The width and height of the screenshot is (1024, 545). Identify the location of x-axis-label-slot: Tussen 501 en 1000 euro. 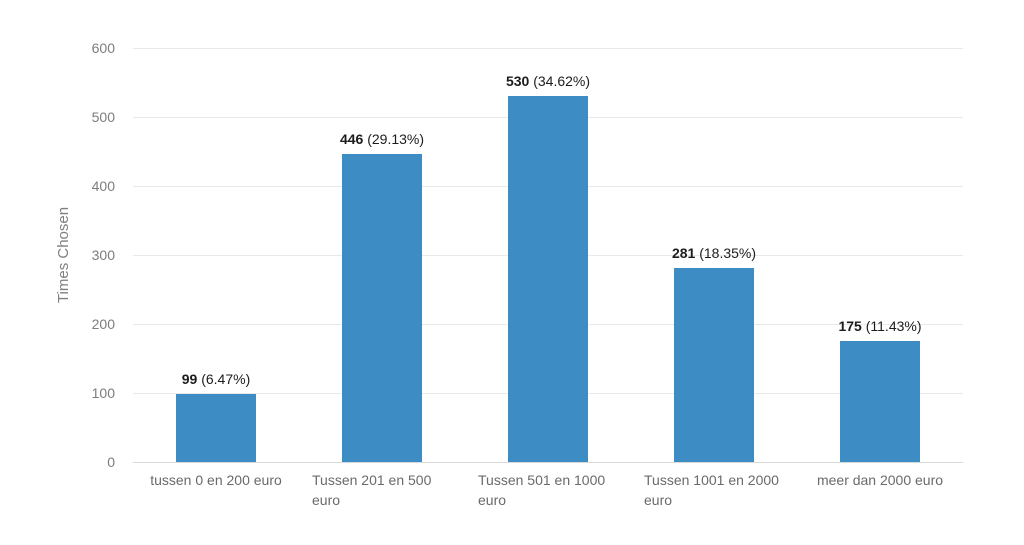
(548, 490).